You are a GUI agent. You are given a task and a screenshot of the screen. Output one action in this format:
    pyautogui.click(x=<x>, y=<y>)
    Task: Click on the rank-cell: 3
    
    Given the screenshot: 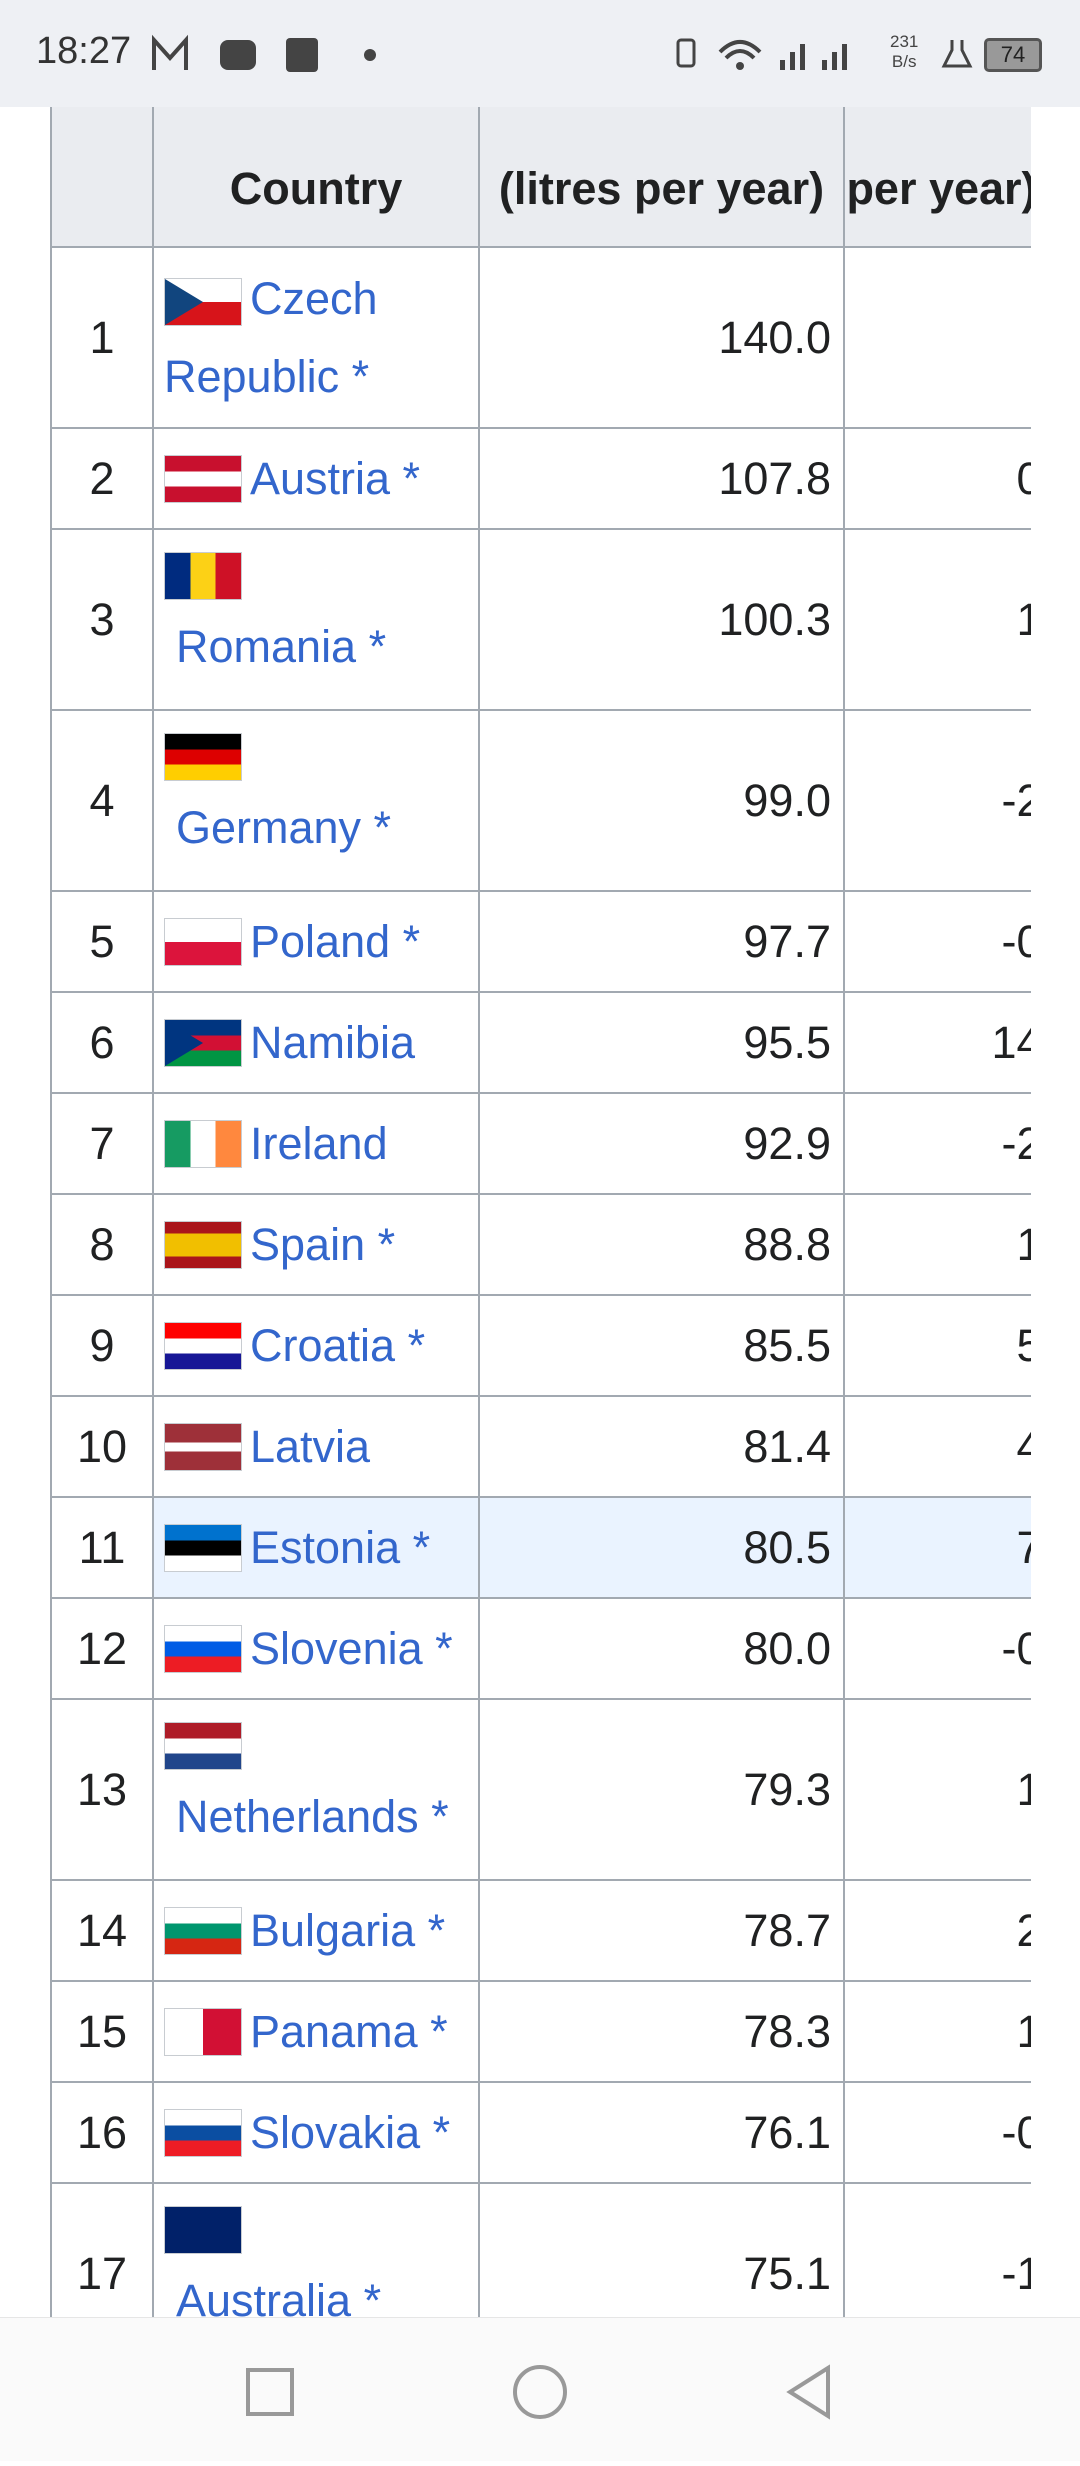 What is the action you would take?
    pyautogui.click(x=102, y=620)
    